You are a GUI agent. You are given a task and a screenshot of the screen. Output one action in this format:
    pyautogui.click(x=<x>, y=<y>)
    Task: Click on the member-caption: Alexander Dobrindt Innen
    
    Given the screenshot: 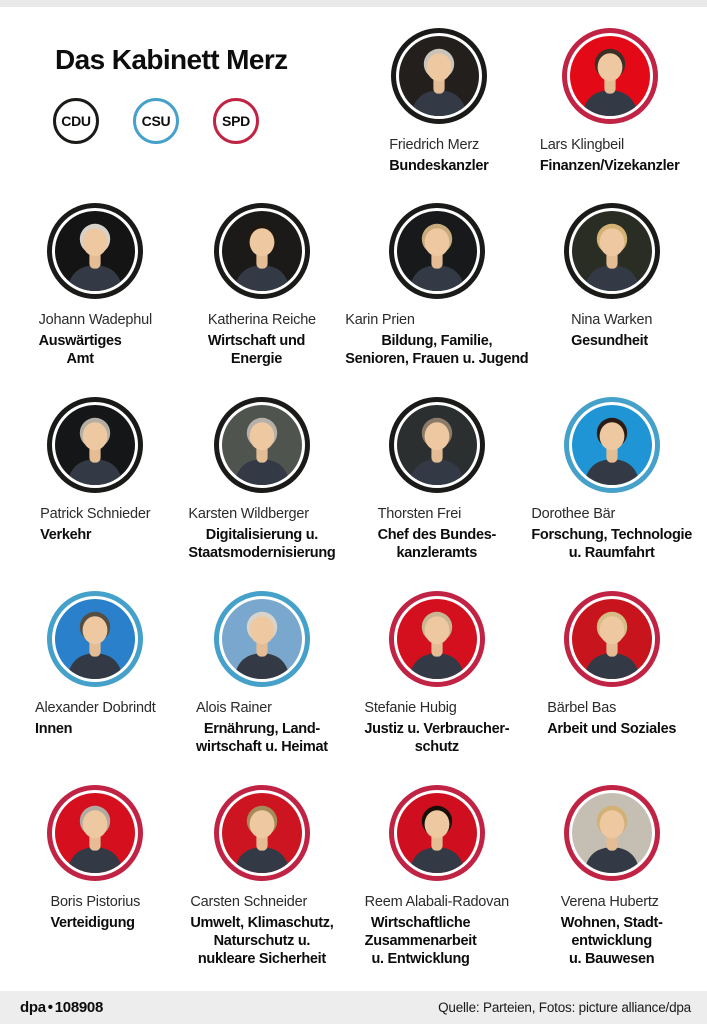 What is the action you would take?
    pyautogui.click(x=95, y=712)
    